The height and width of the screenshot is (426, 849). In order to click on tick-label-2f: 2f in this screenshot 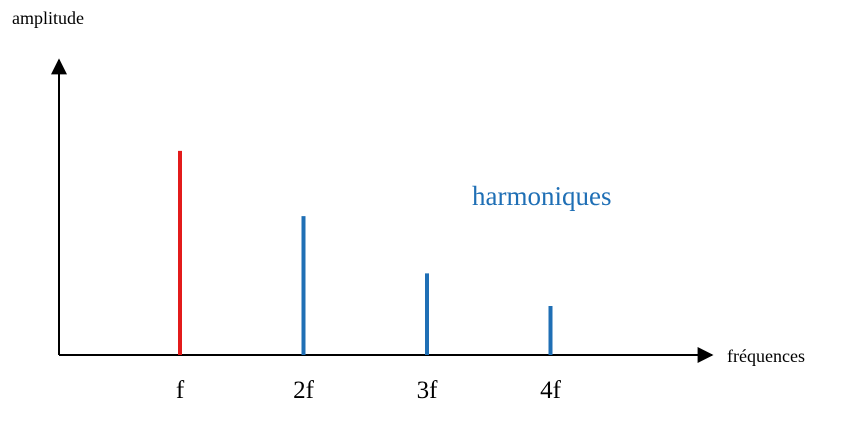, I will do `click(304, 390)`.